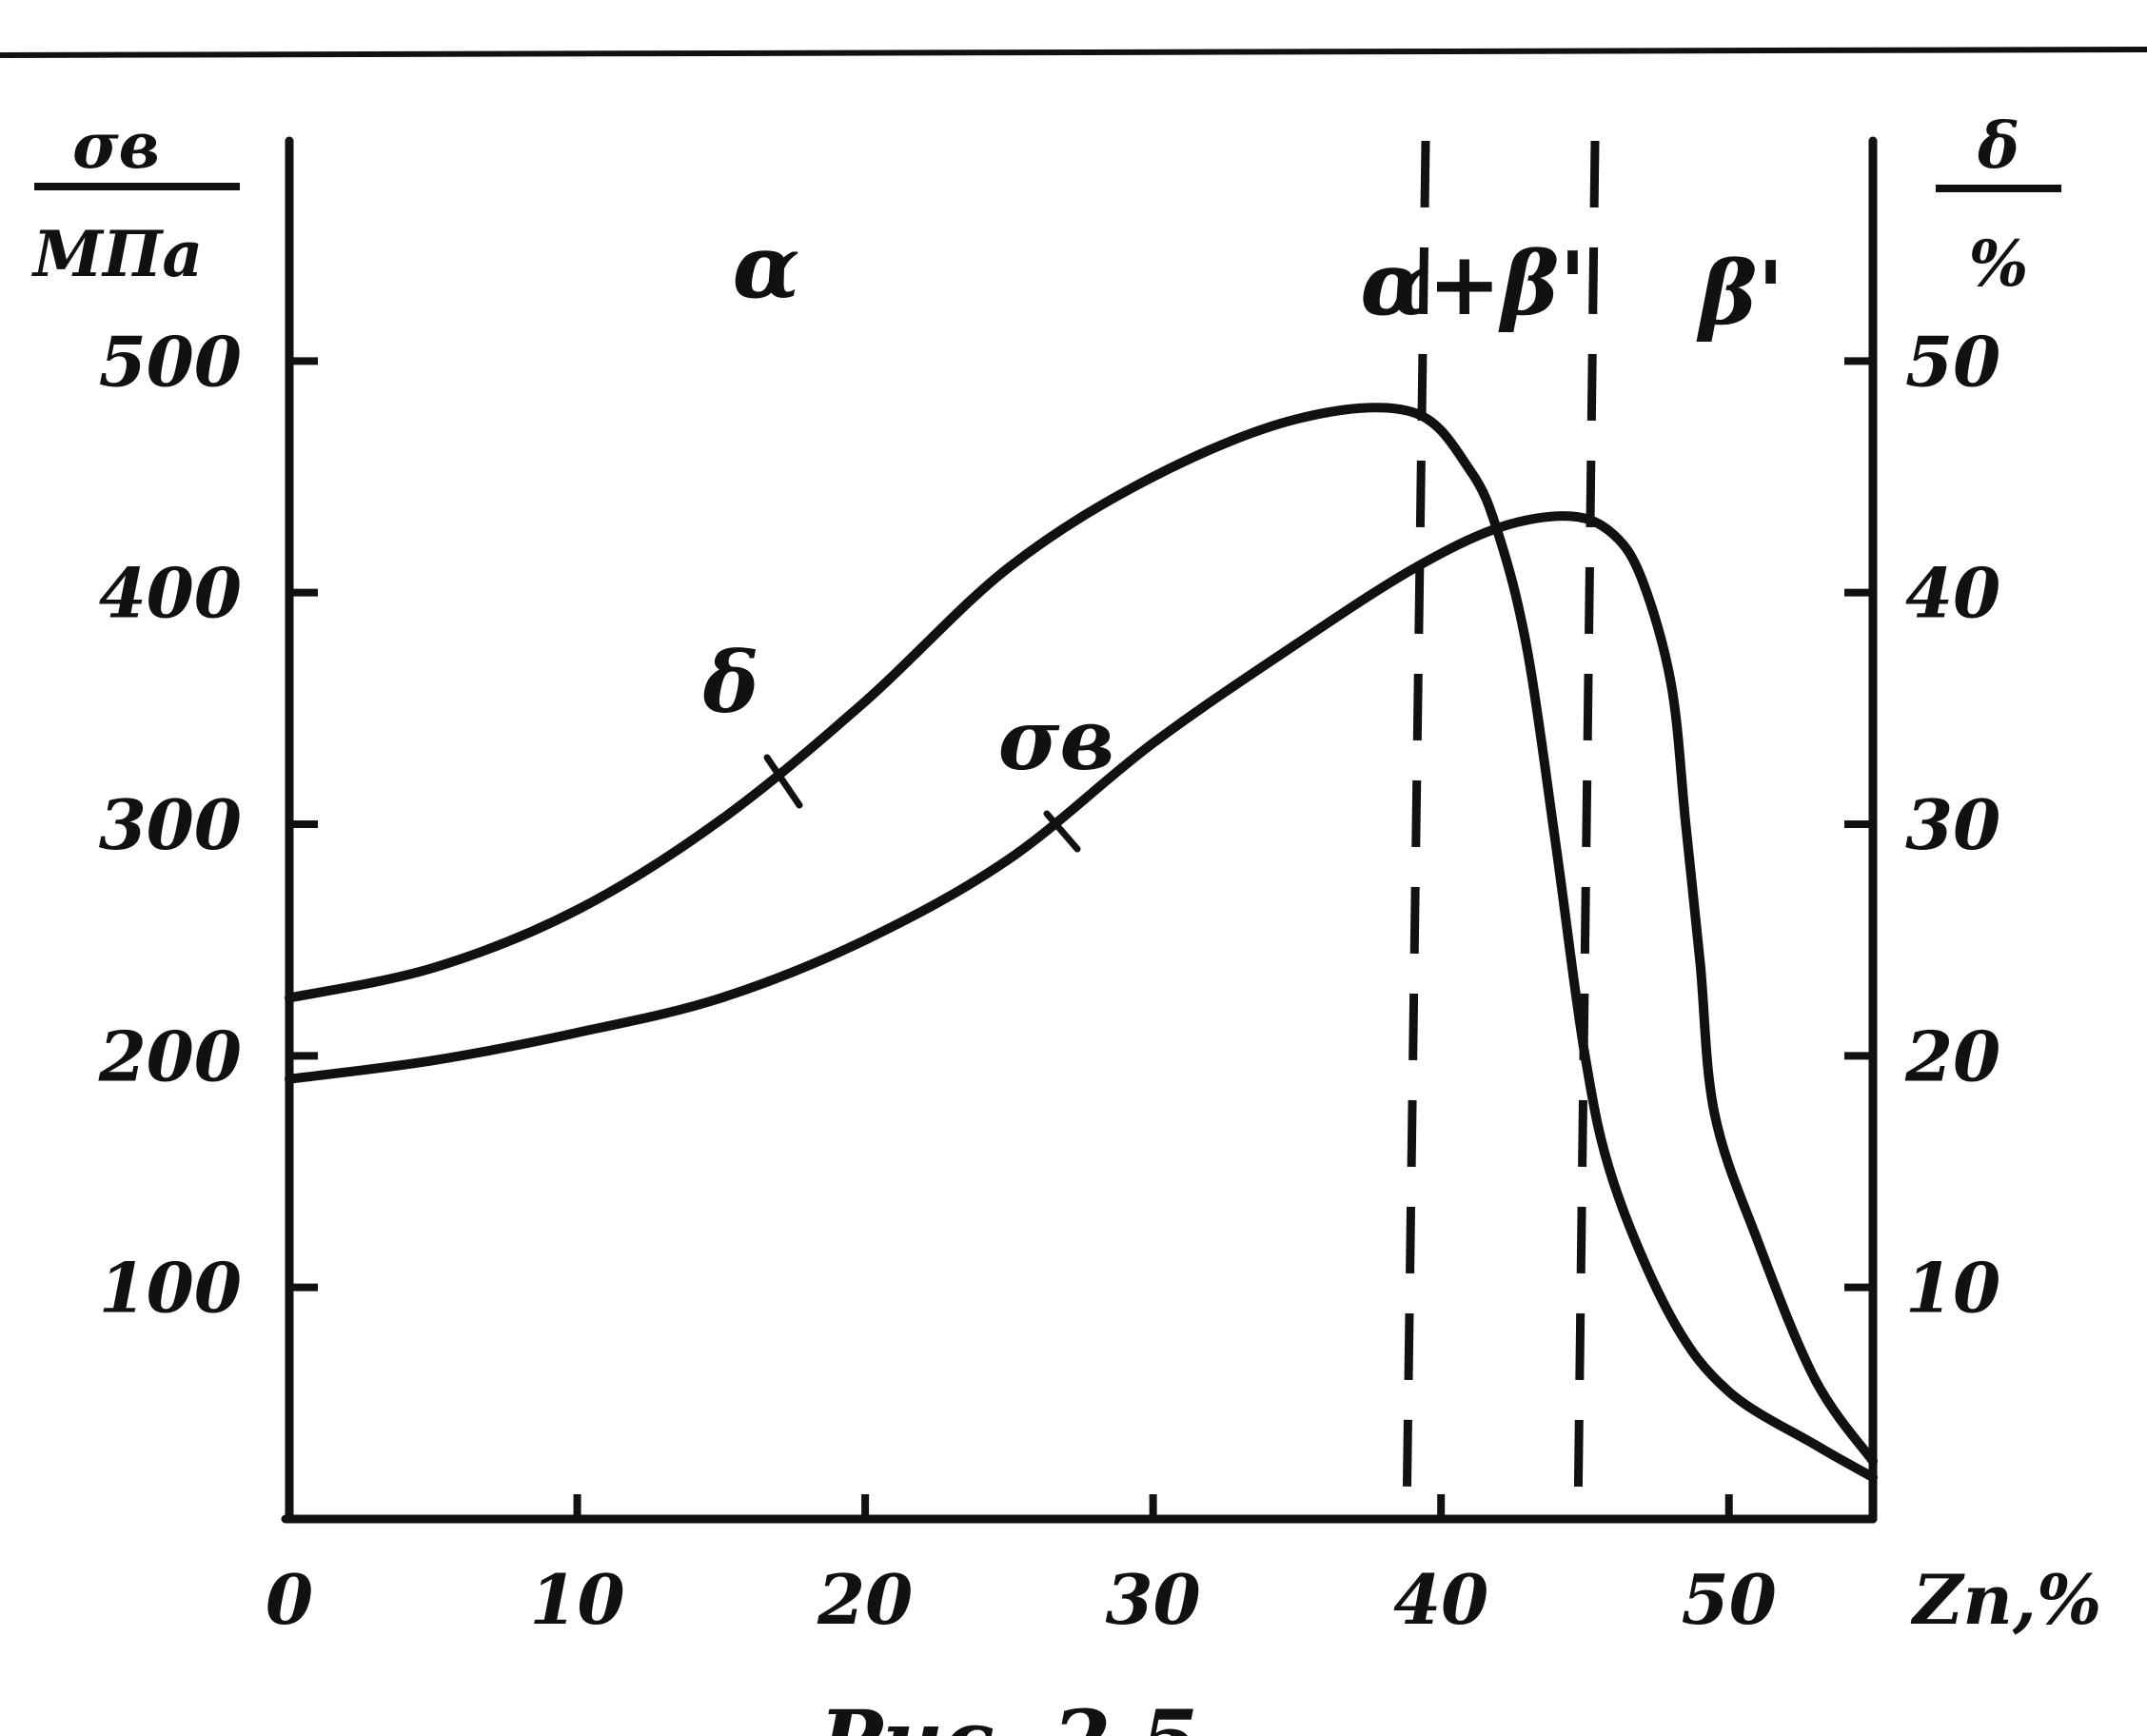 The width and height of the screenshot is (2147, 1736). Describe the element at coordinates (1953, 593) in the screenshot. I see `right-tick-label: 40` at that location.